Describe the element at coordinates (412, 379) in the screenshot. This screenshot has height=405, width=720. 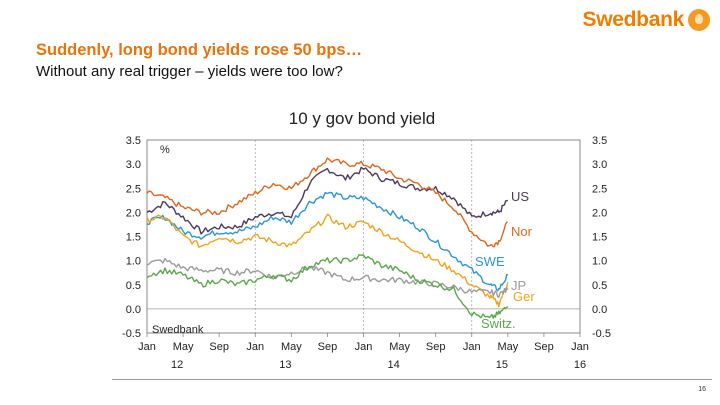
I see `footer-rule` at that location.